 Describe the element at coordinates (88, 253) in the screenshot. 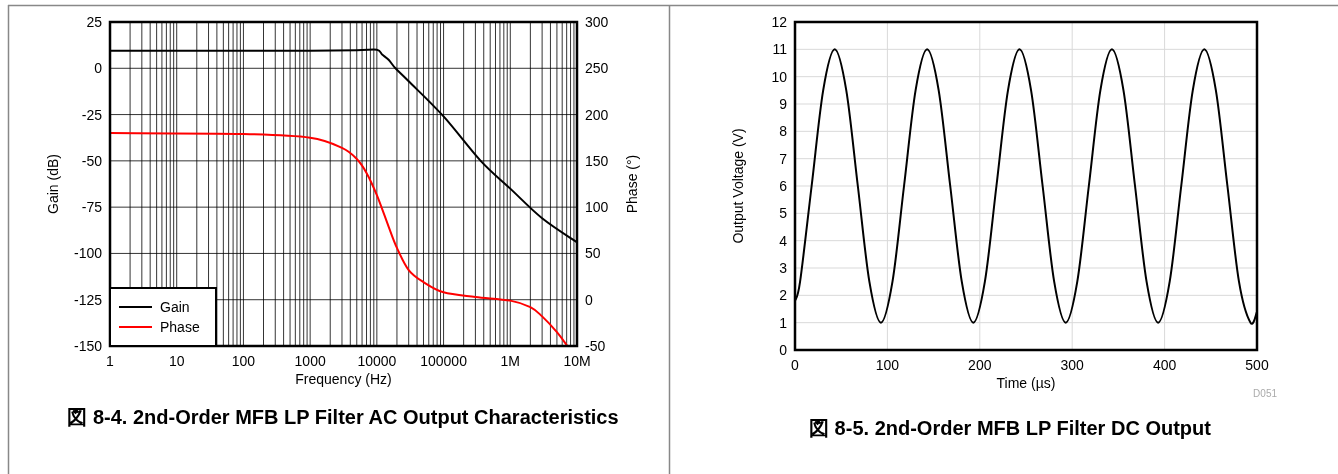

I see `y-tick-label: -100` at that location.